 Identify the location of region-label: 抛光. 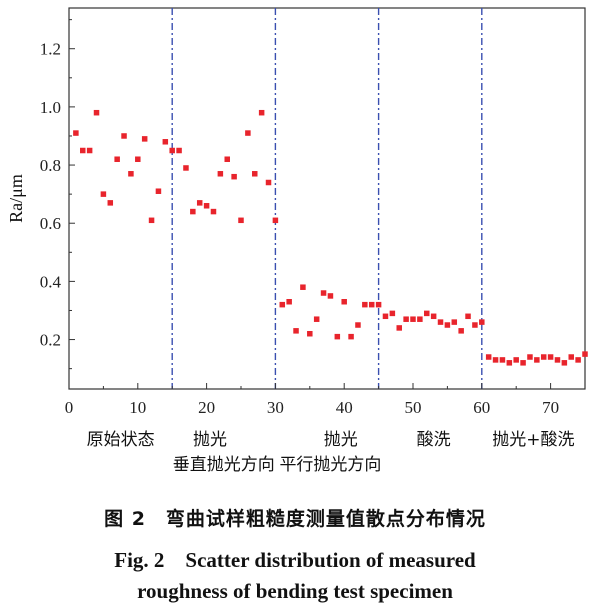
(341, 440).